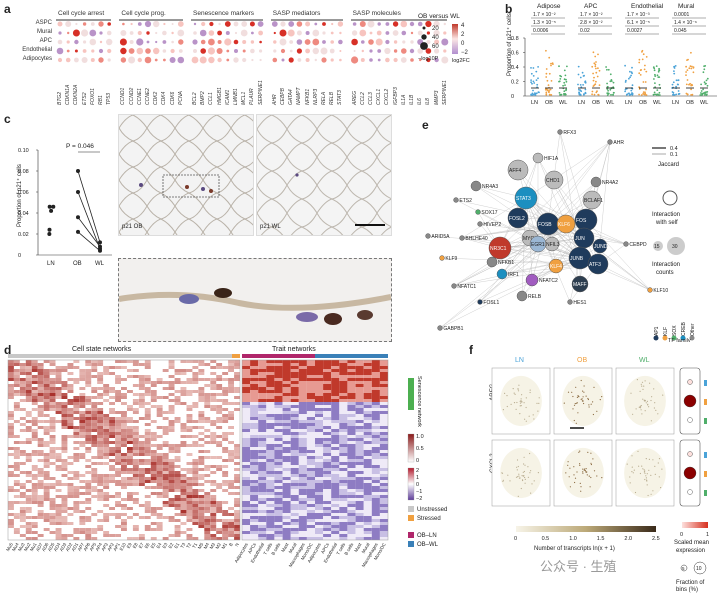  Describe the element at coordinates (23, 235) in the screenshot. I see `panel-c-ytick-label: 0.02` at that location.